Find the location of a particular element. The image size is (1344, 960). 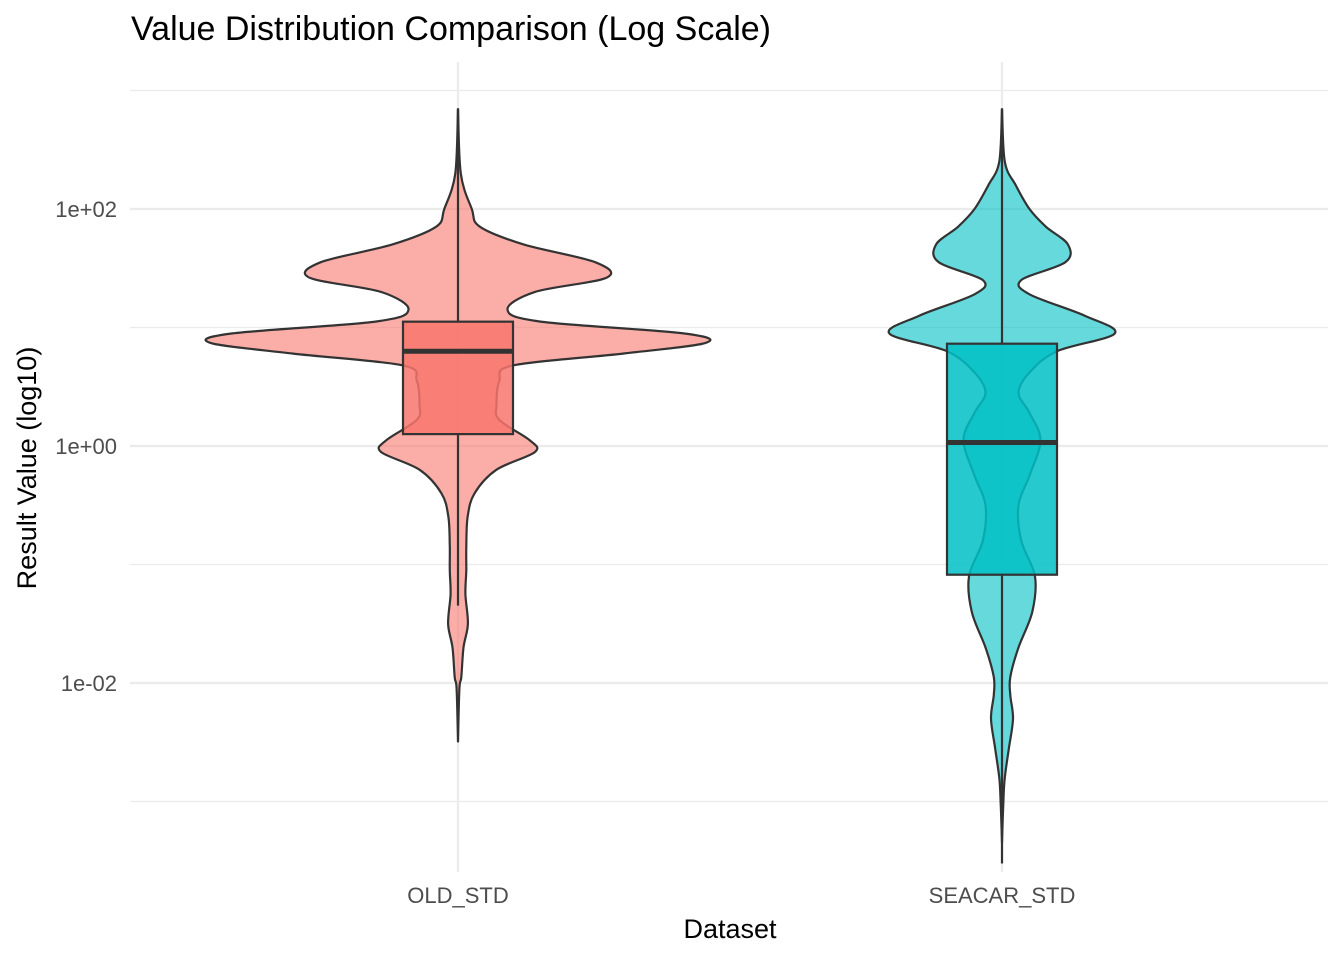

y-tick-layer: 1e-02 1e+00 1e+02 is located at coordinates (86, 446).